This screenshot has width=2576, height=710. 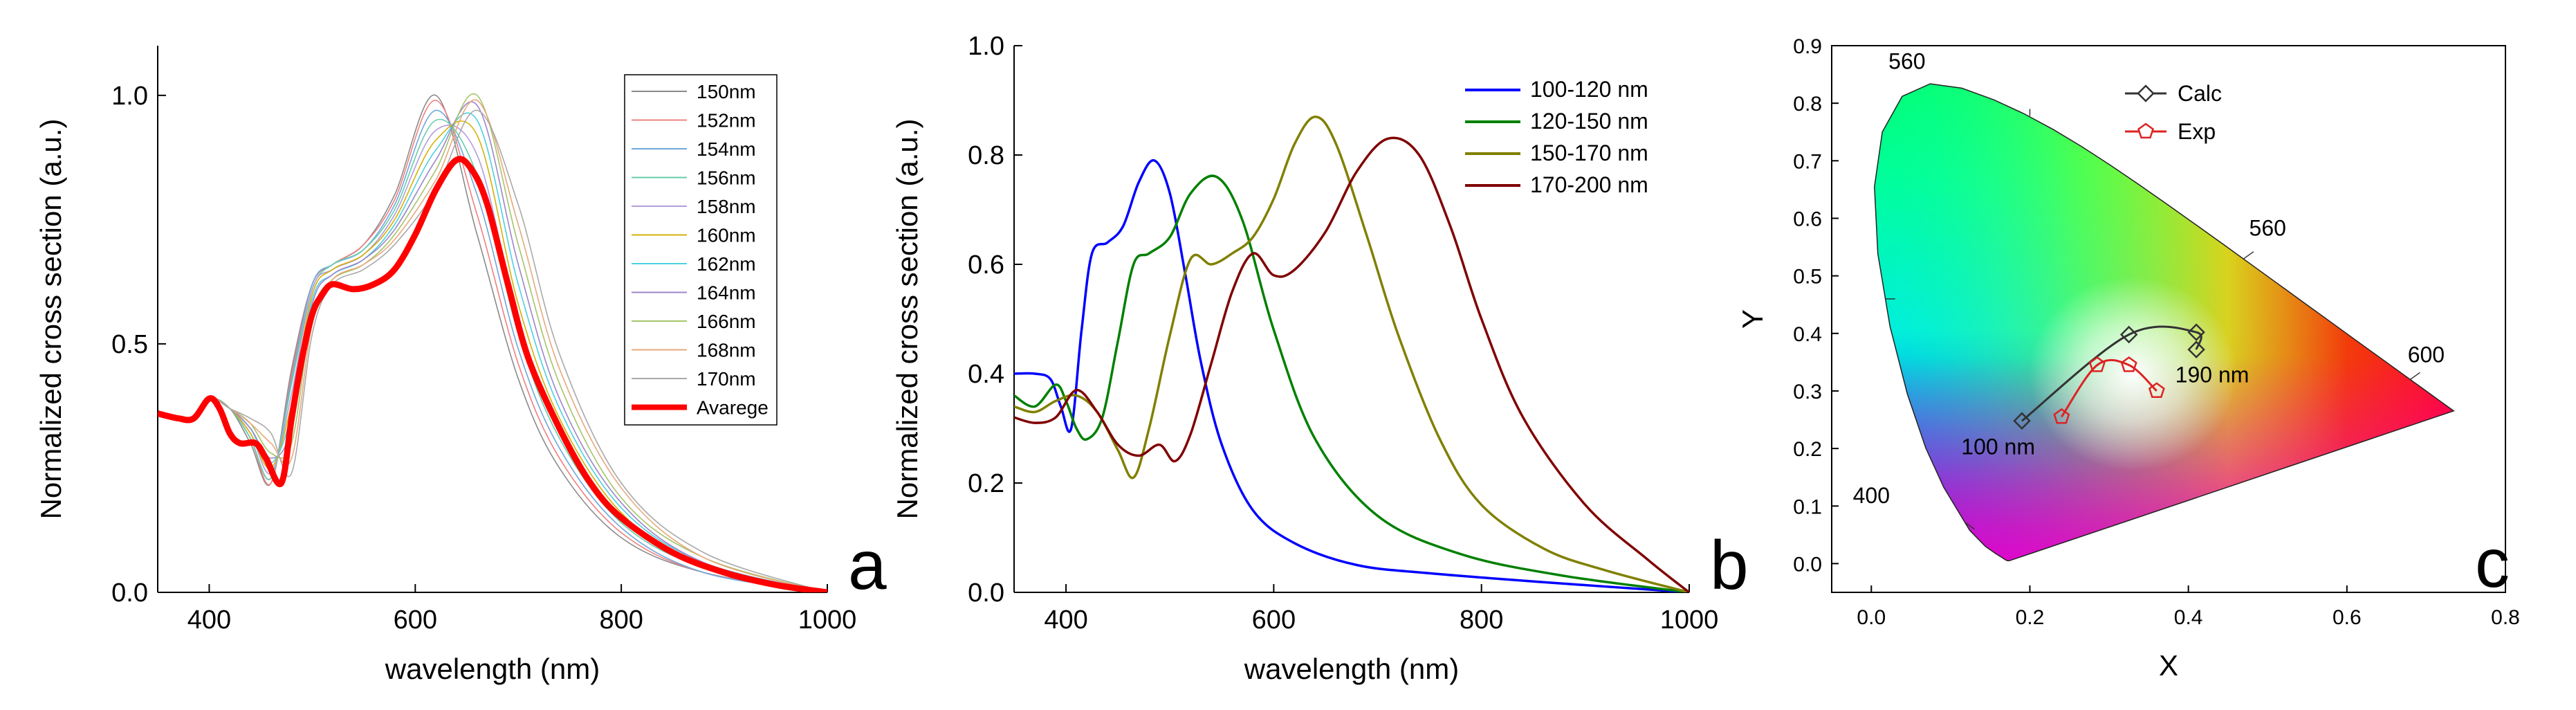 I want to click on legend-label: 170-200 nm, so click(x=1589, y=184).